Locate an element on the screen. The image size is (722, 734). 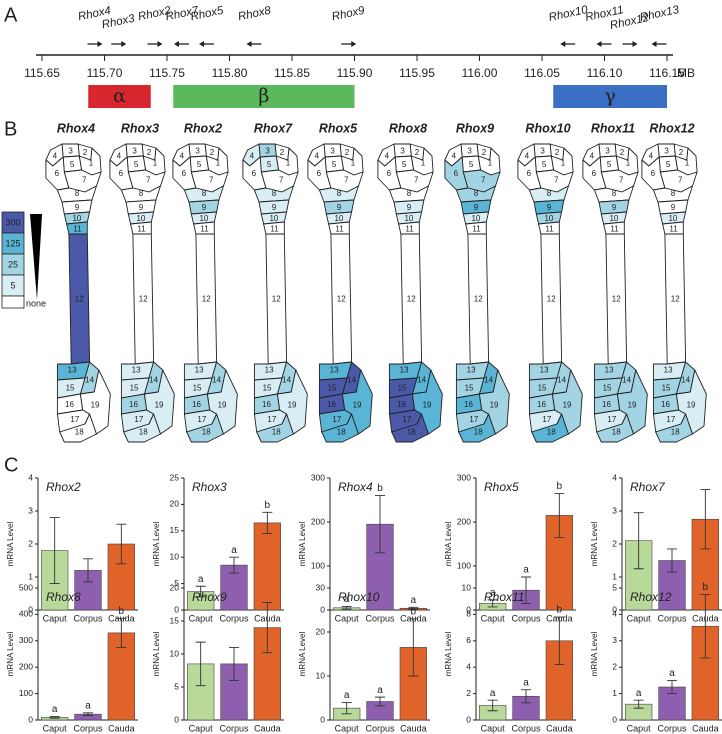
cluster-label: α is located at coordinates (119, 96).